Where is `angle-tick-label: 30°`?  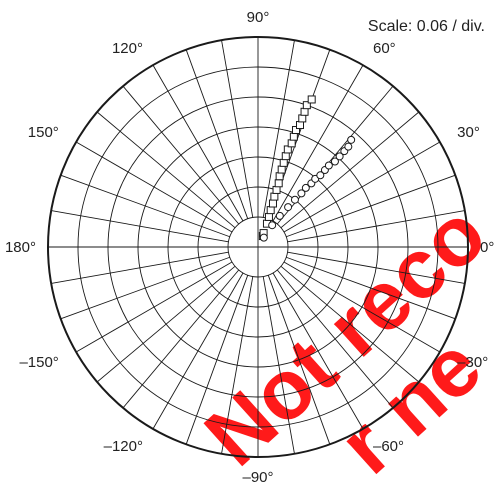
angle-tick-label: 30° is located at coordinates (468, 132).